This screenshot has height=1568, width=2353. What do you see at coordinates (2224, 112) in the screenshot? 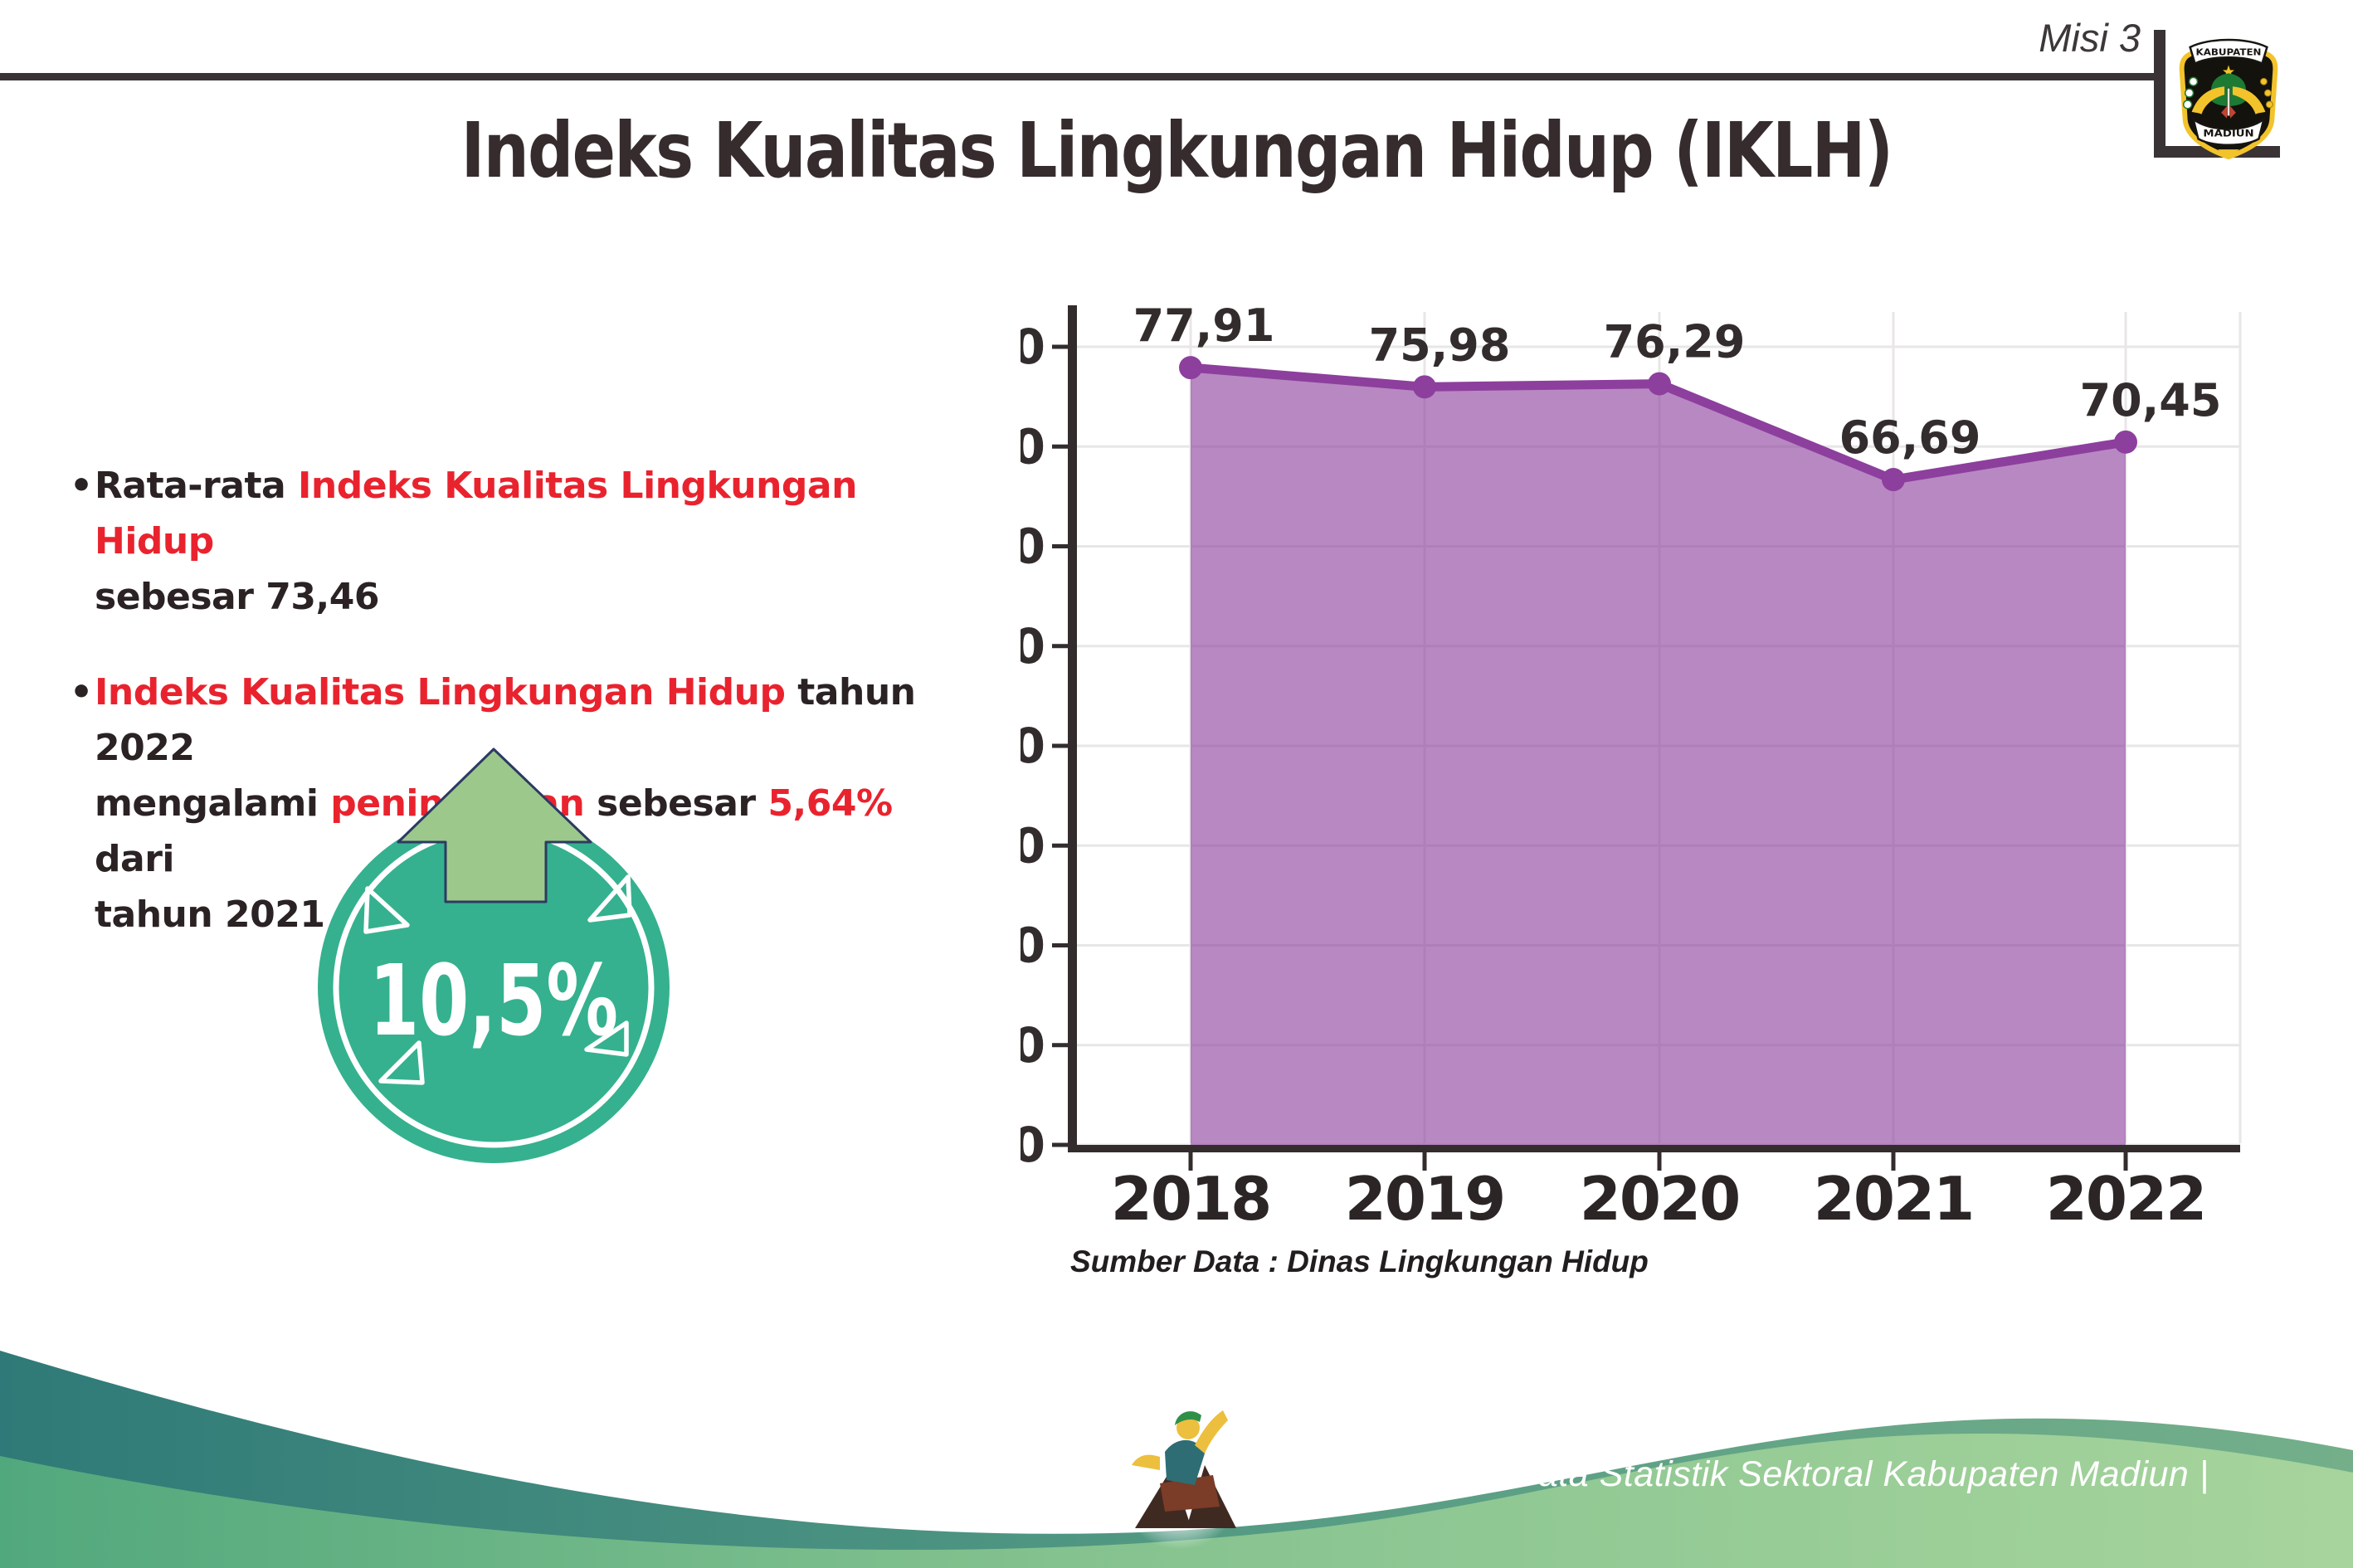
I see `logo-flame-left` at bounding box center [2224, 112].